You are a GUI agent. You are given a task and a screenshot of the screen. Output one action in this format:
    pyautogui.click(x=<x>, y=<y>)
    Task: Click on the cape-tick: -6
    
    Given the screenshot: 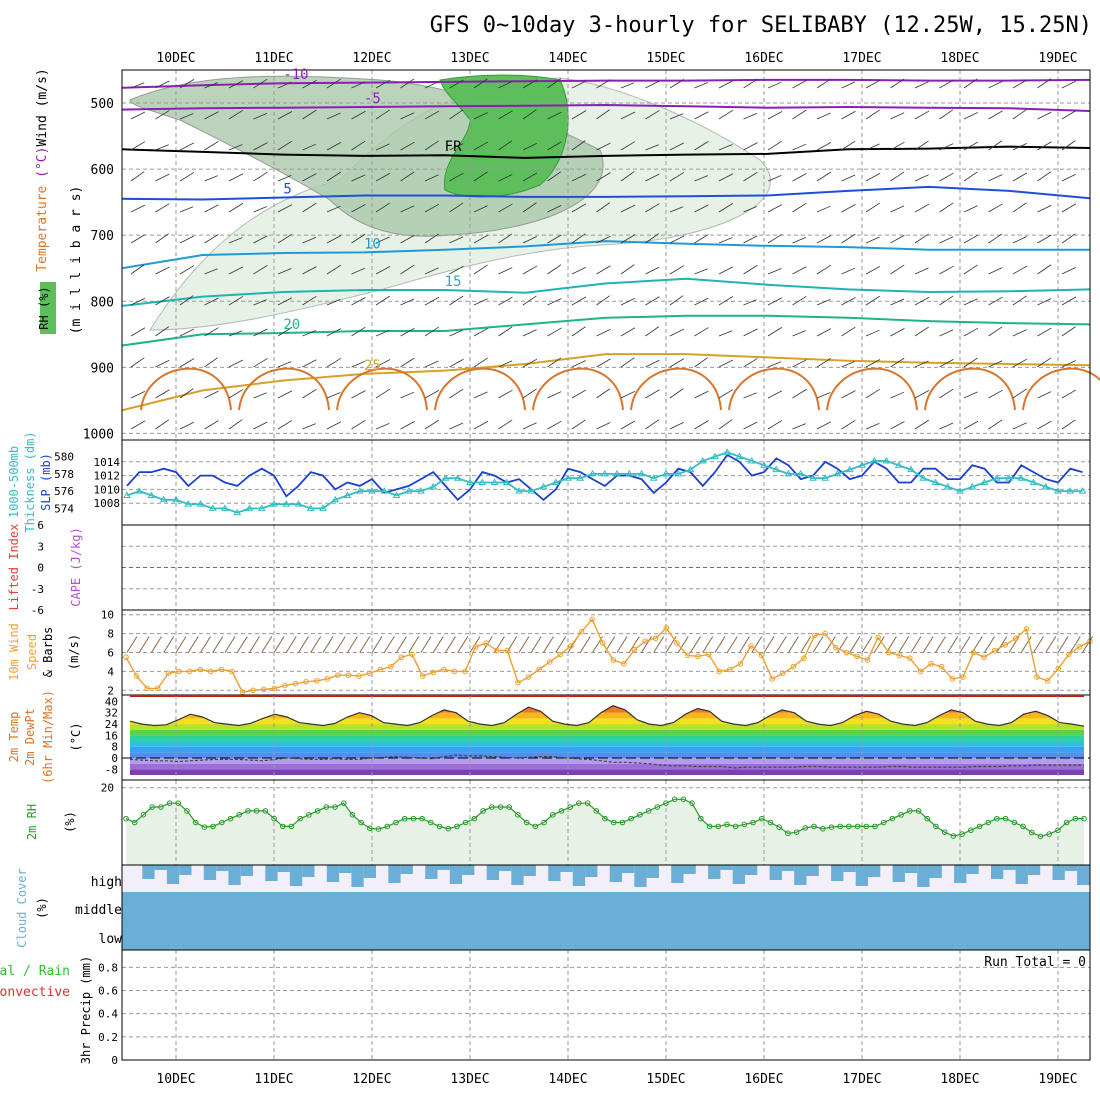 What is the action you would take?
    pyautogui.click(x=37, y=610)
    